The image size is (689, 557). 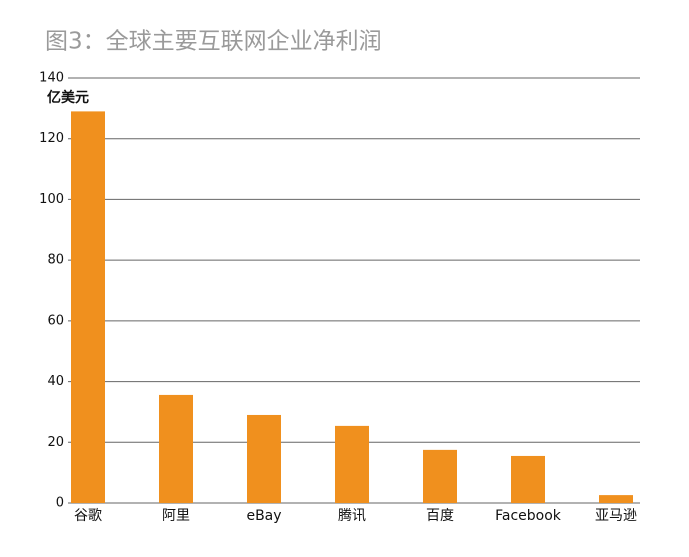 I want to click on chart-title: 图3：全球主要互联网企业净利润, so click(x=213, y=42).